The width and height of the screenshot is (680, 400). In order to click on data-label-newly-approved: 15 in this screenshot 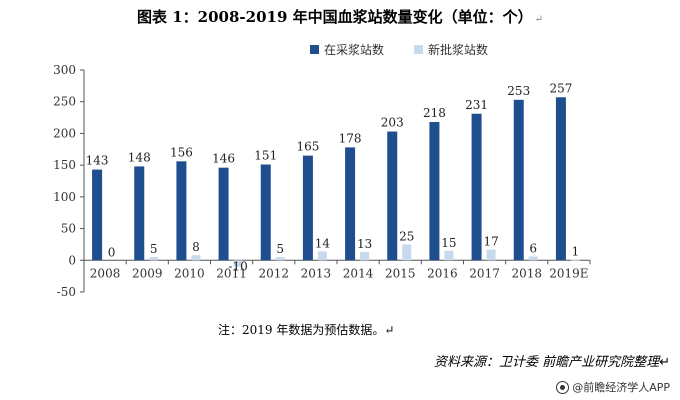, I will do `click(448, 243)`.